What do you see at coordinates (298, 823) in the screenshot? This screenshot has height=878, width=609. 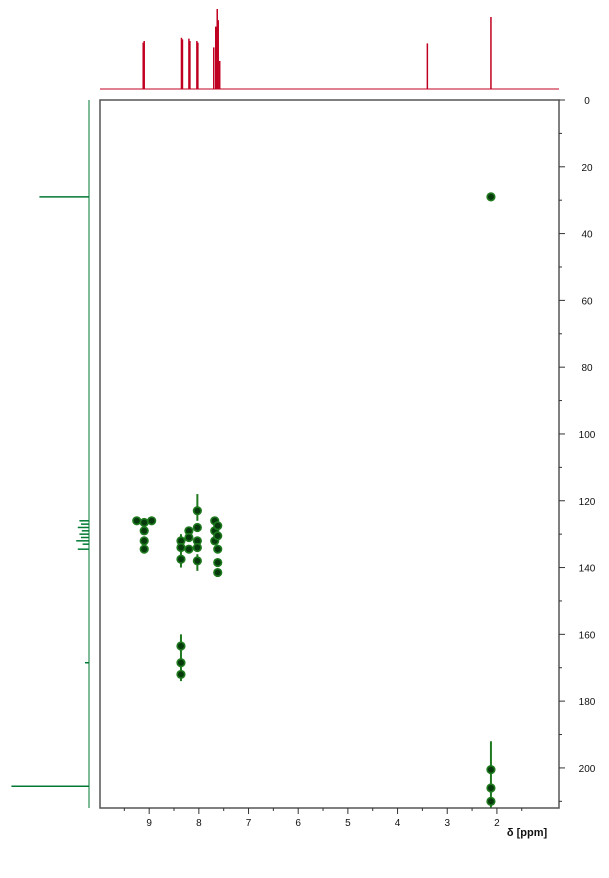 I see `x-tick-label: 6` at bounding box center [298, 823].